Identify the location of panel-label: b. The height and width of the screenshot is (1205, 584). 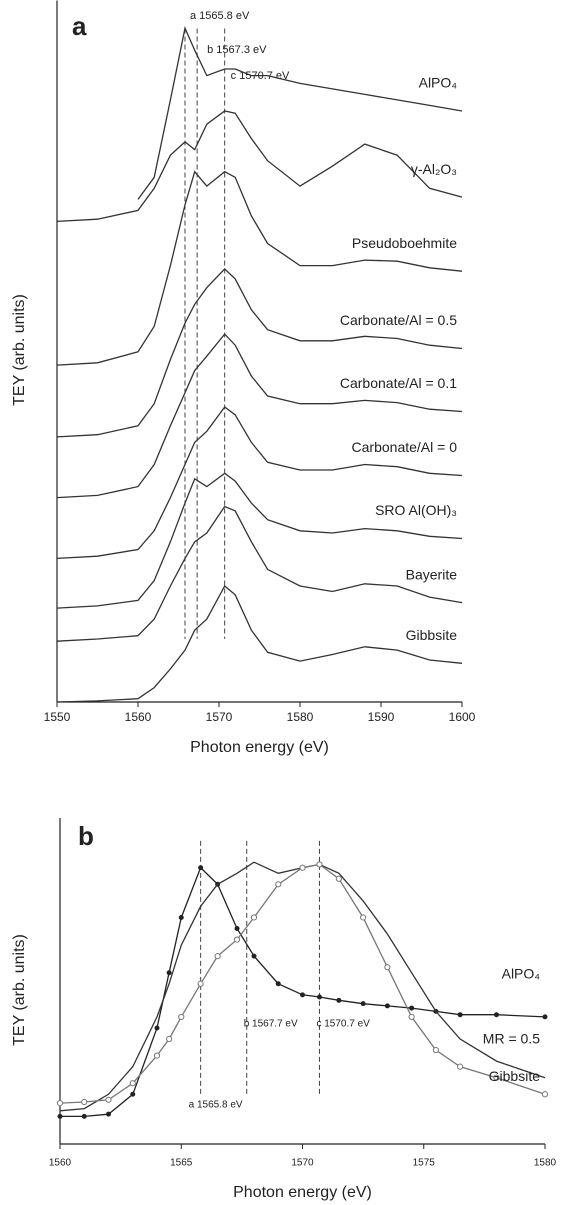
(86, 836).